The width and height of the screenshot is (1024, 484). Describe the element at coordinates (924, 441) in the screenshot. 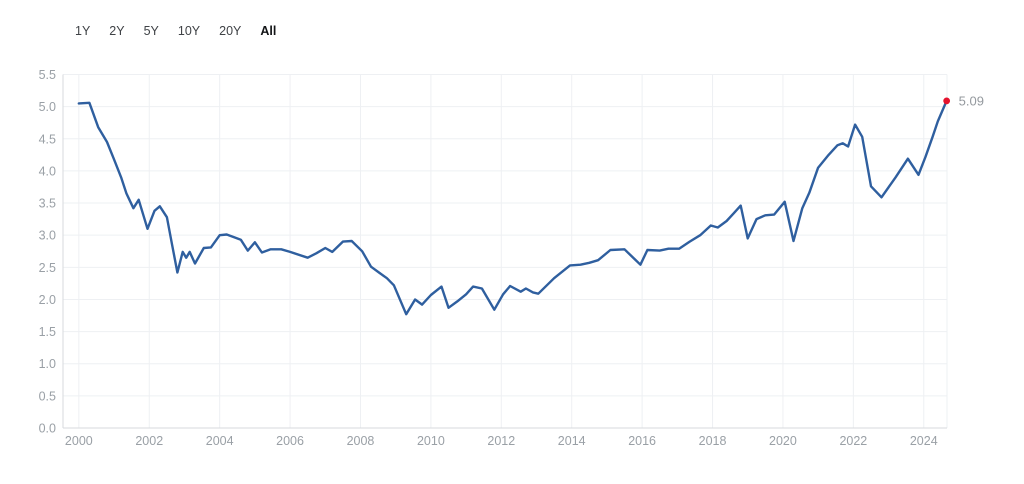

I see `x-tick-label: 2024` at that location.